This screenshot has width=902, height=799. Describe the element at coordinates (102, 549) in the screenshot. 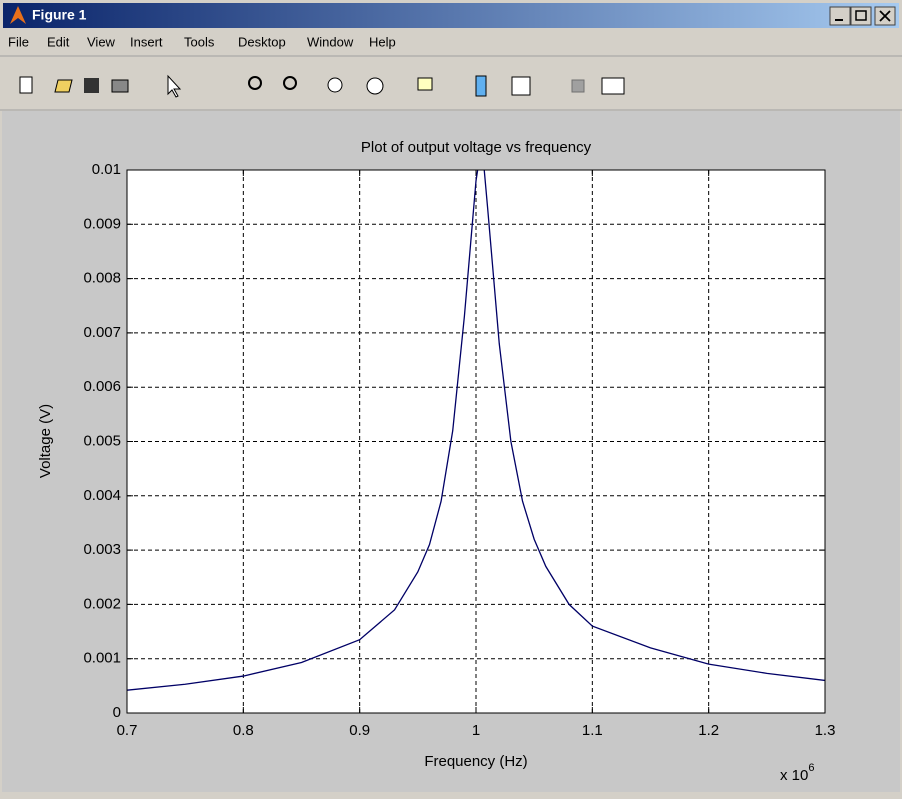

I see `y-tick-label: 0.003` at that location.